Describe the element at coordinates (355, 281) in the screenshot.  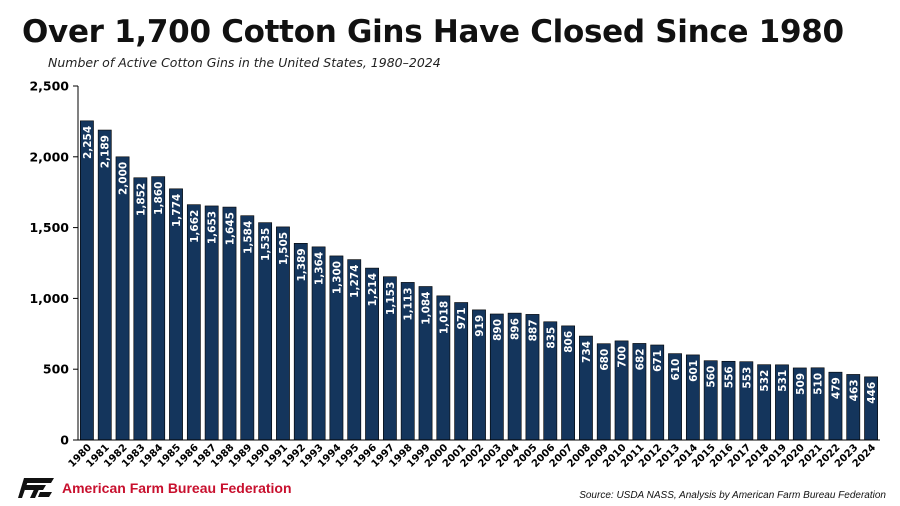
I see `bar-value-label: 1,274` at that location.